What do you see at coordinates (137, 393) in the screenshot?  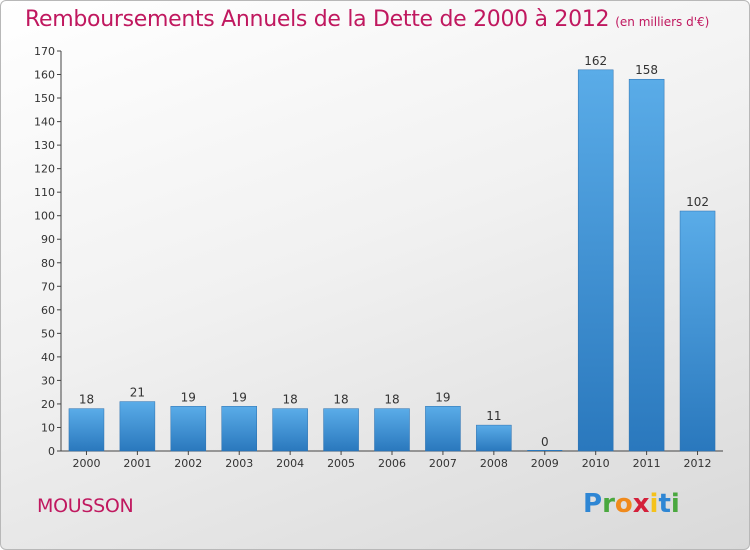 I see `bar-value-label: 21` at bounding box center [137, 393].